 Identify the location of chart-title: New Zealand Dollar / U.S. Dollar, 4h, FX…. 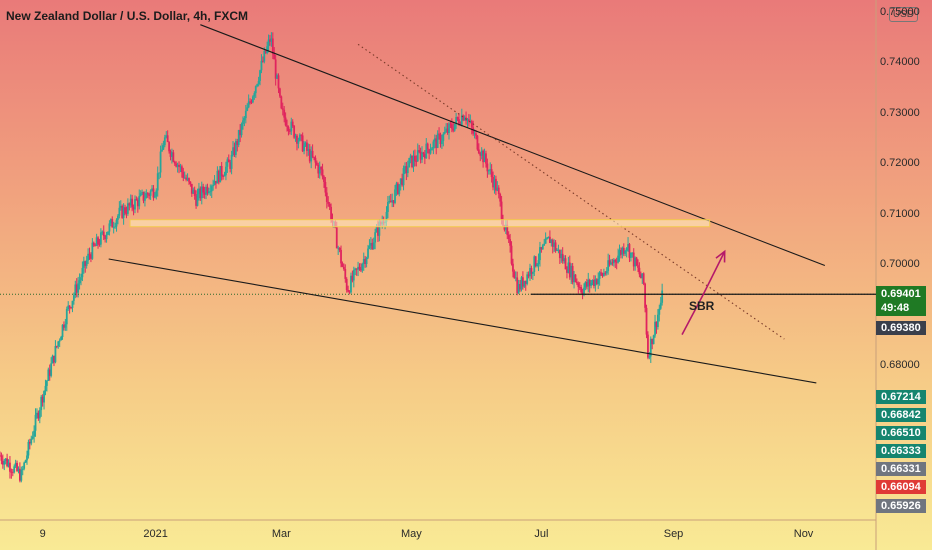
(127, 16).